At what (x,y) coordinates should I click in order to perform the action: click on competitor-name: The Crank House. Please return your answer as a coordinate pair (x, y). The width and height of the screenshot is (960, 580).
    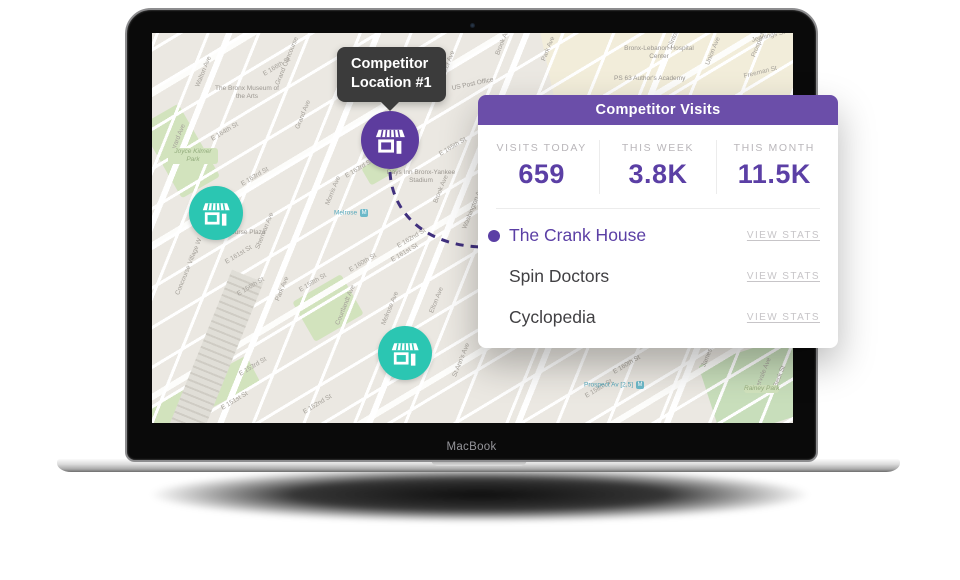
    Looking at the image, I should click on (578, 235).